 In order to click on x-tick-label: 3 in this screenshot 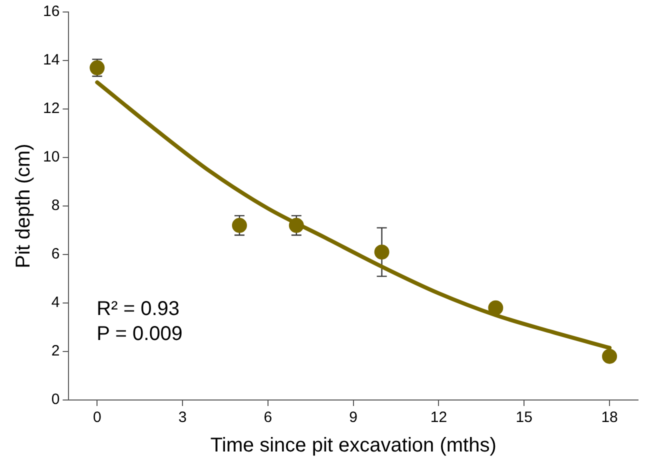, I will do `click(182, 417)`.